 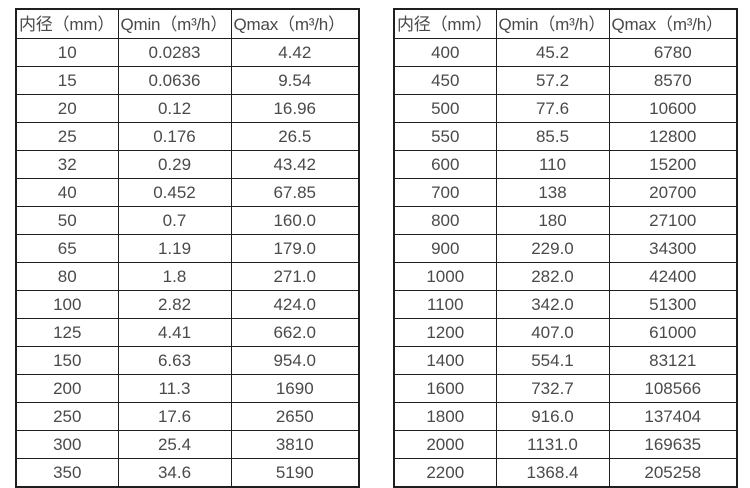 What do you see at coordinates (67, 416) in the screenshot?
I see `data-cell: 250` at bounding box center [67, 416].